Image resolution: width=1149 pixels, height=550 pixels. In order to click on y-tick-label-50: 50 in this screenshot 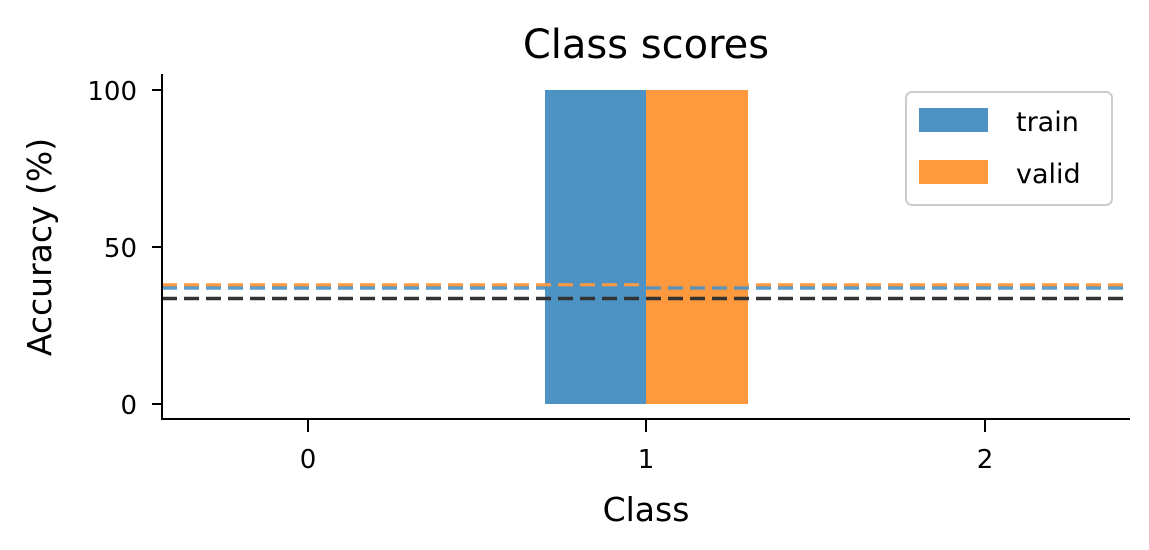, I will do `click(120, 249)`.